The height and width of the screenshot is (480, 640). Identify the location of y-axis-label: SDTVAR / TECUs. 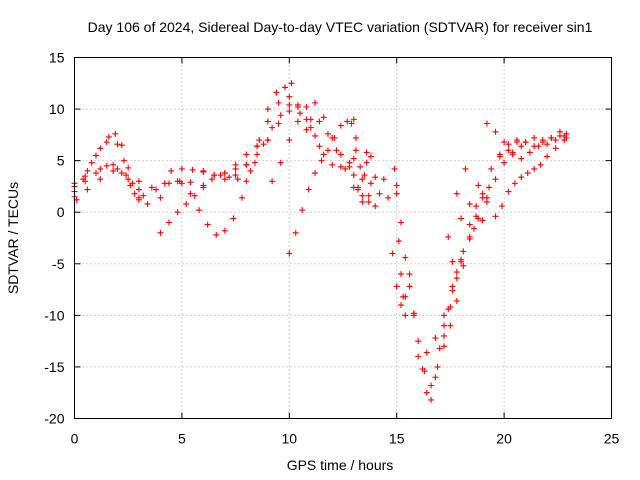
(13, 238).